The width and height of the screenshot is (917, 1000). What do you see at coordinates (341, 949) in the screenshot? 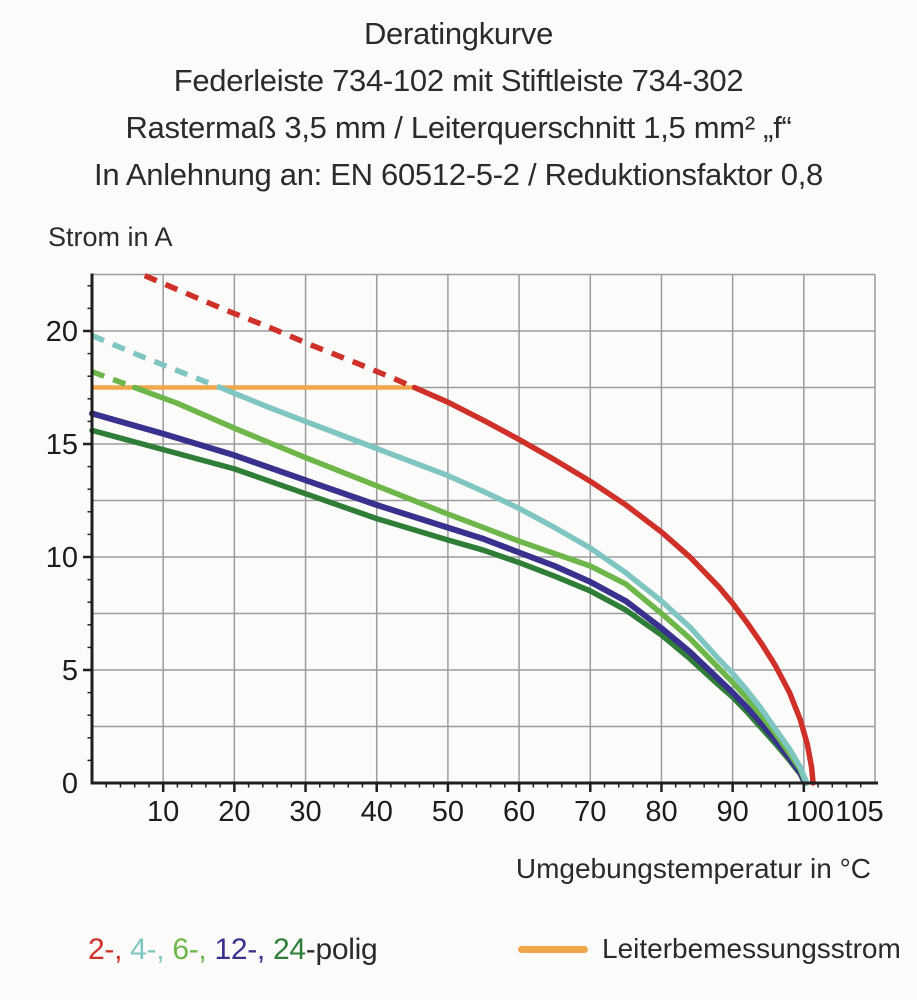
I see `legend-pole-suffix: -polig` at bounding box center [341, 949].